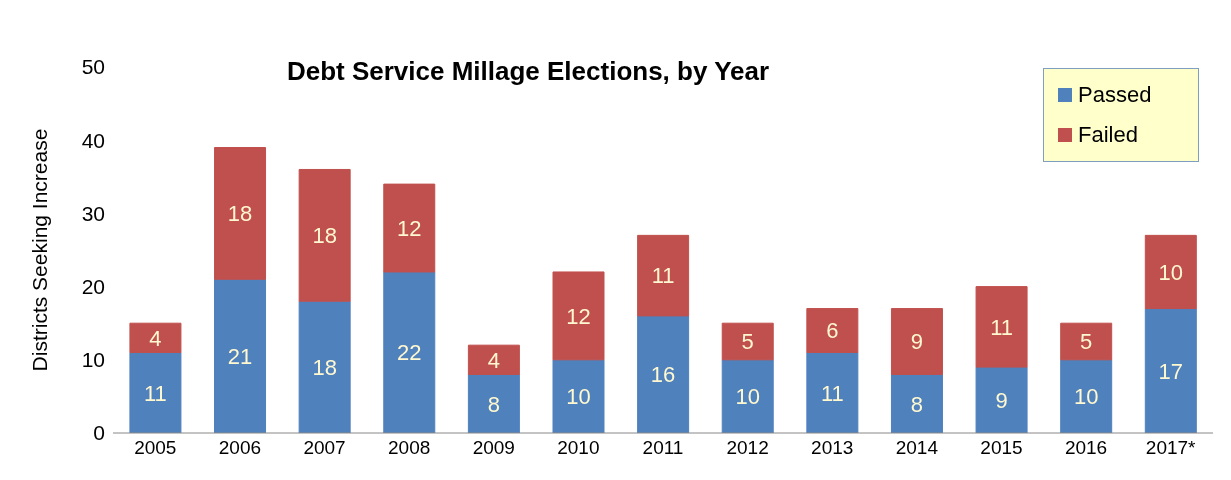 The width and height of the screenshot is (1231, 480). What do you see at coordinates (1001, 448) in the screenshot?
I see `x-tick-label: 2015` at bounding box center [1001, 448].